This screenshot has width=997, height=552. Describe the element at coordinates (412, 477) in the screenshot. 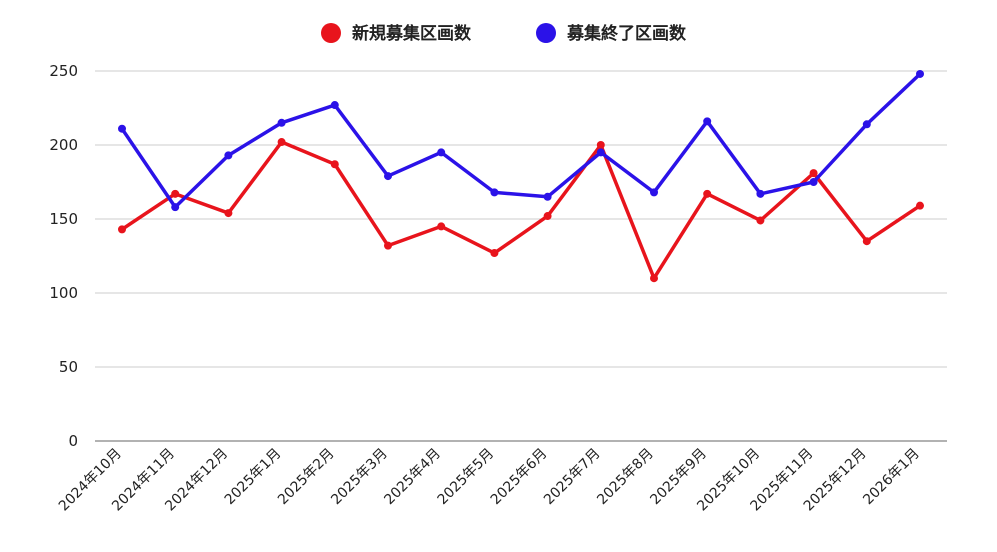

I see `x-tick-label: 2025年4月` at that location.